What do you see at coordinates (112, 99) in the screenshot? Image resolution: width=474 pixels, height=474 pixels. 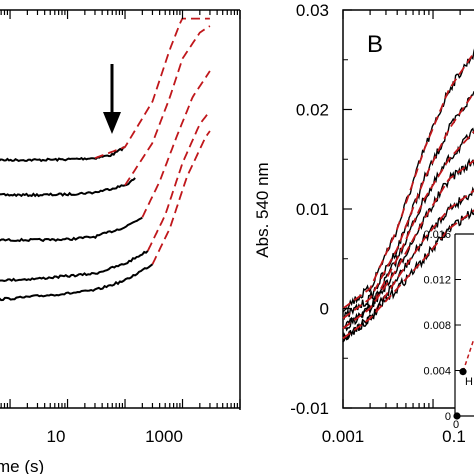 I see `panel-a-arrow` at bounding box center [112, 99].